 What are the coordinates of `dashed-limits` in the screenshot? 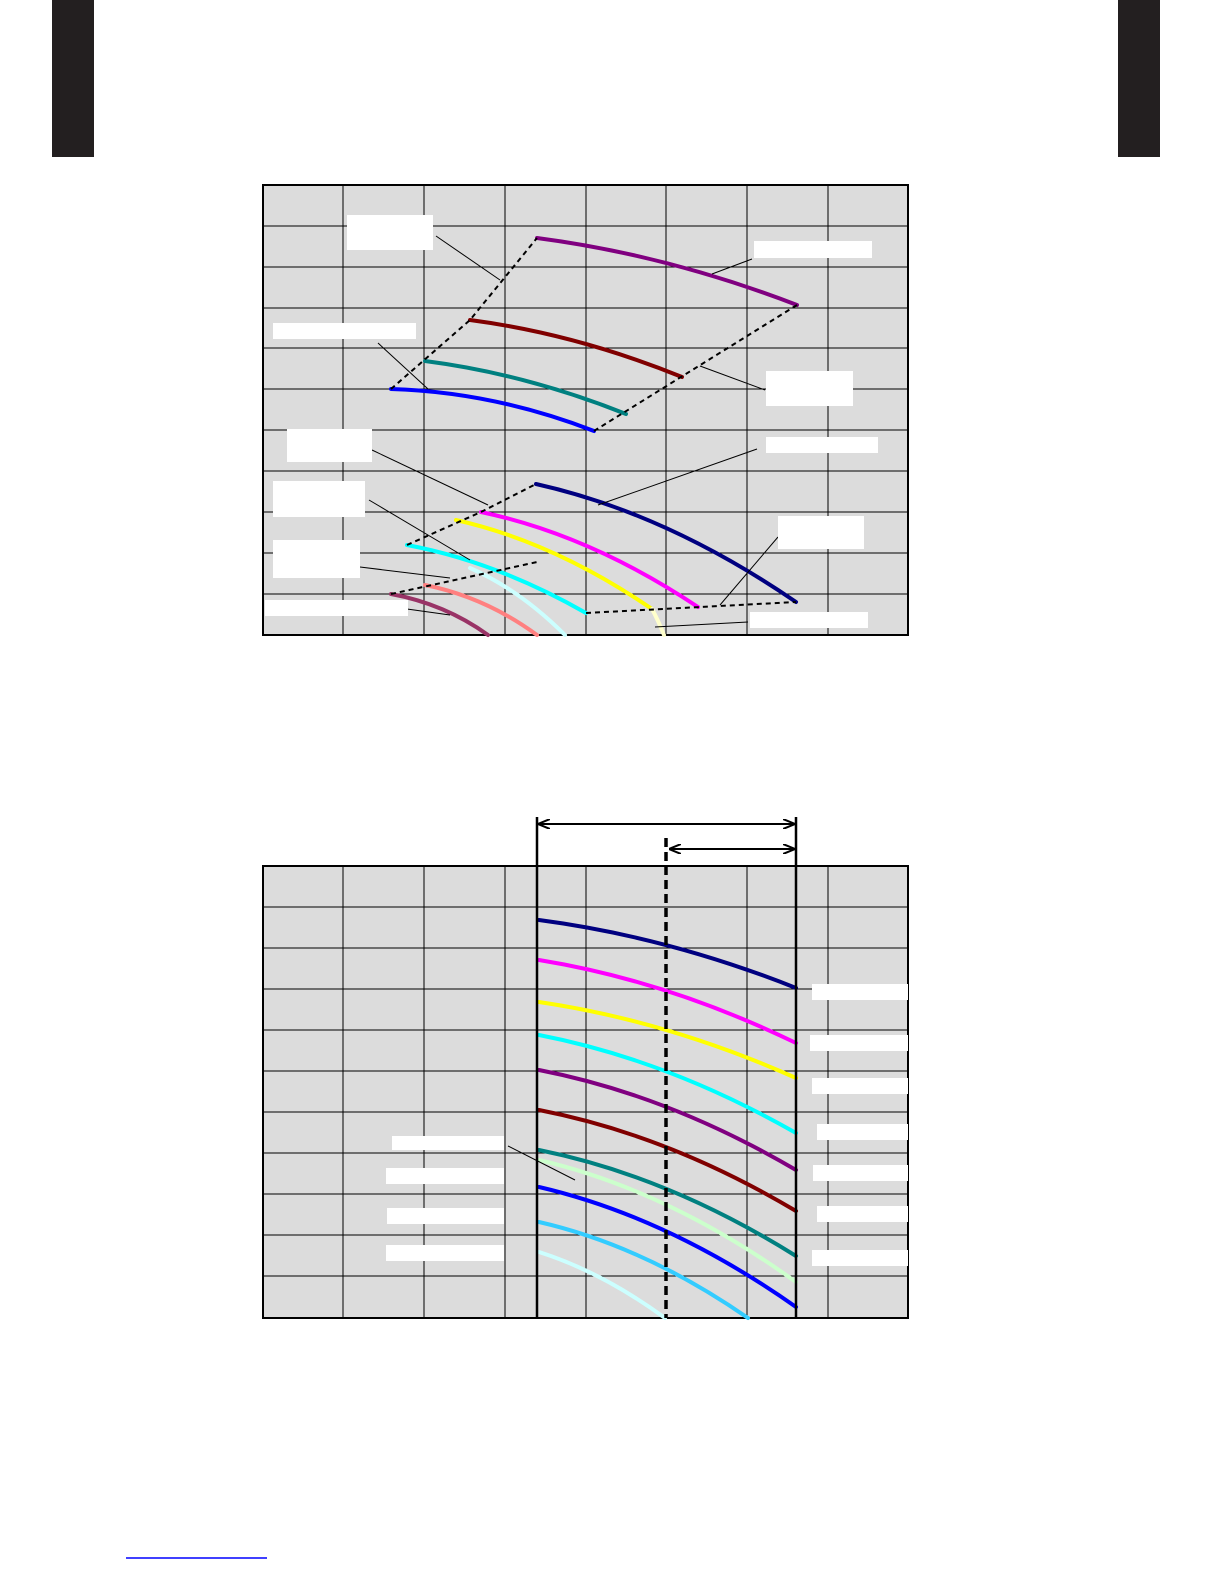 It's located at (594, 425).